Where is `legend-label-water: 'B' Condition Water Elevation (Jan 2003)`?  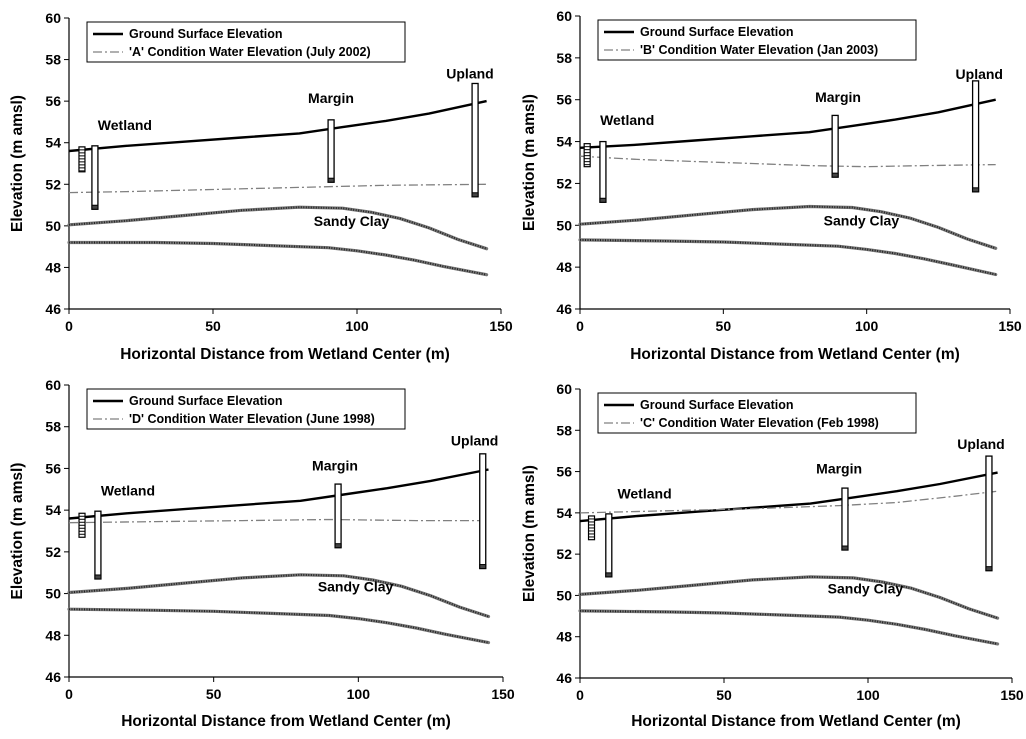 legend-label-water: 'B' Condition Water Elevation (Jan 2003) is located at coordinates (759, 50).